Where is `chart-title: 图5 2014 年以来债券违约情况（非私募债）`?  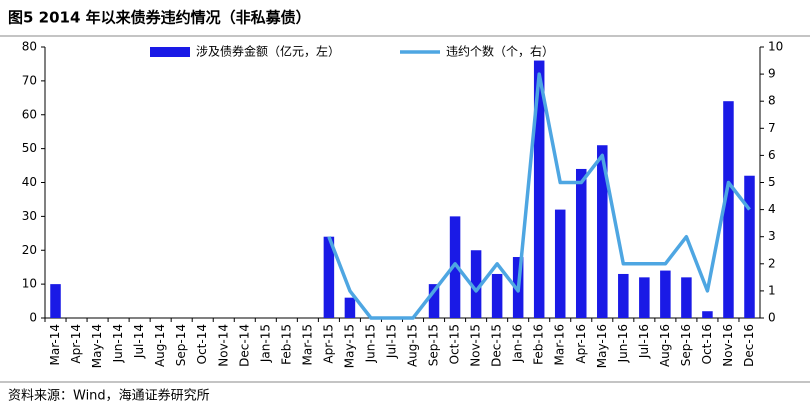 chart-title: 图5 2014 年以来债券违约情况（非私募债） is located at coordinates (159, 18).